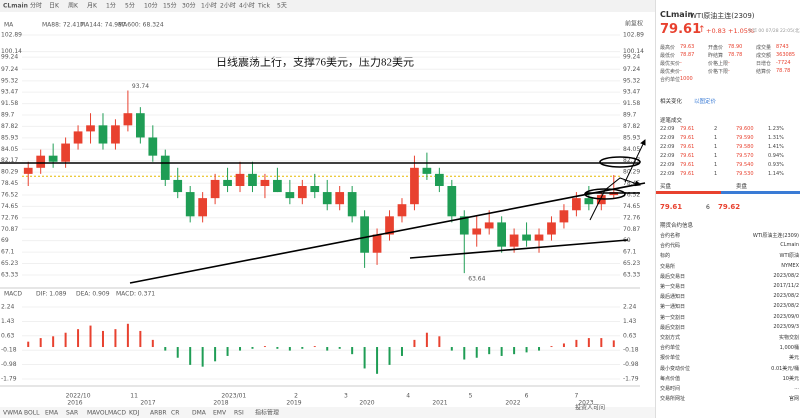 The height and width of the screenshot is (418, 800). What do you see at coordinates (673, 276) in the screenshot?
I see `contract-cell: 最后交易日` at bounding box center [673, 276].